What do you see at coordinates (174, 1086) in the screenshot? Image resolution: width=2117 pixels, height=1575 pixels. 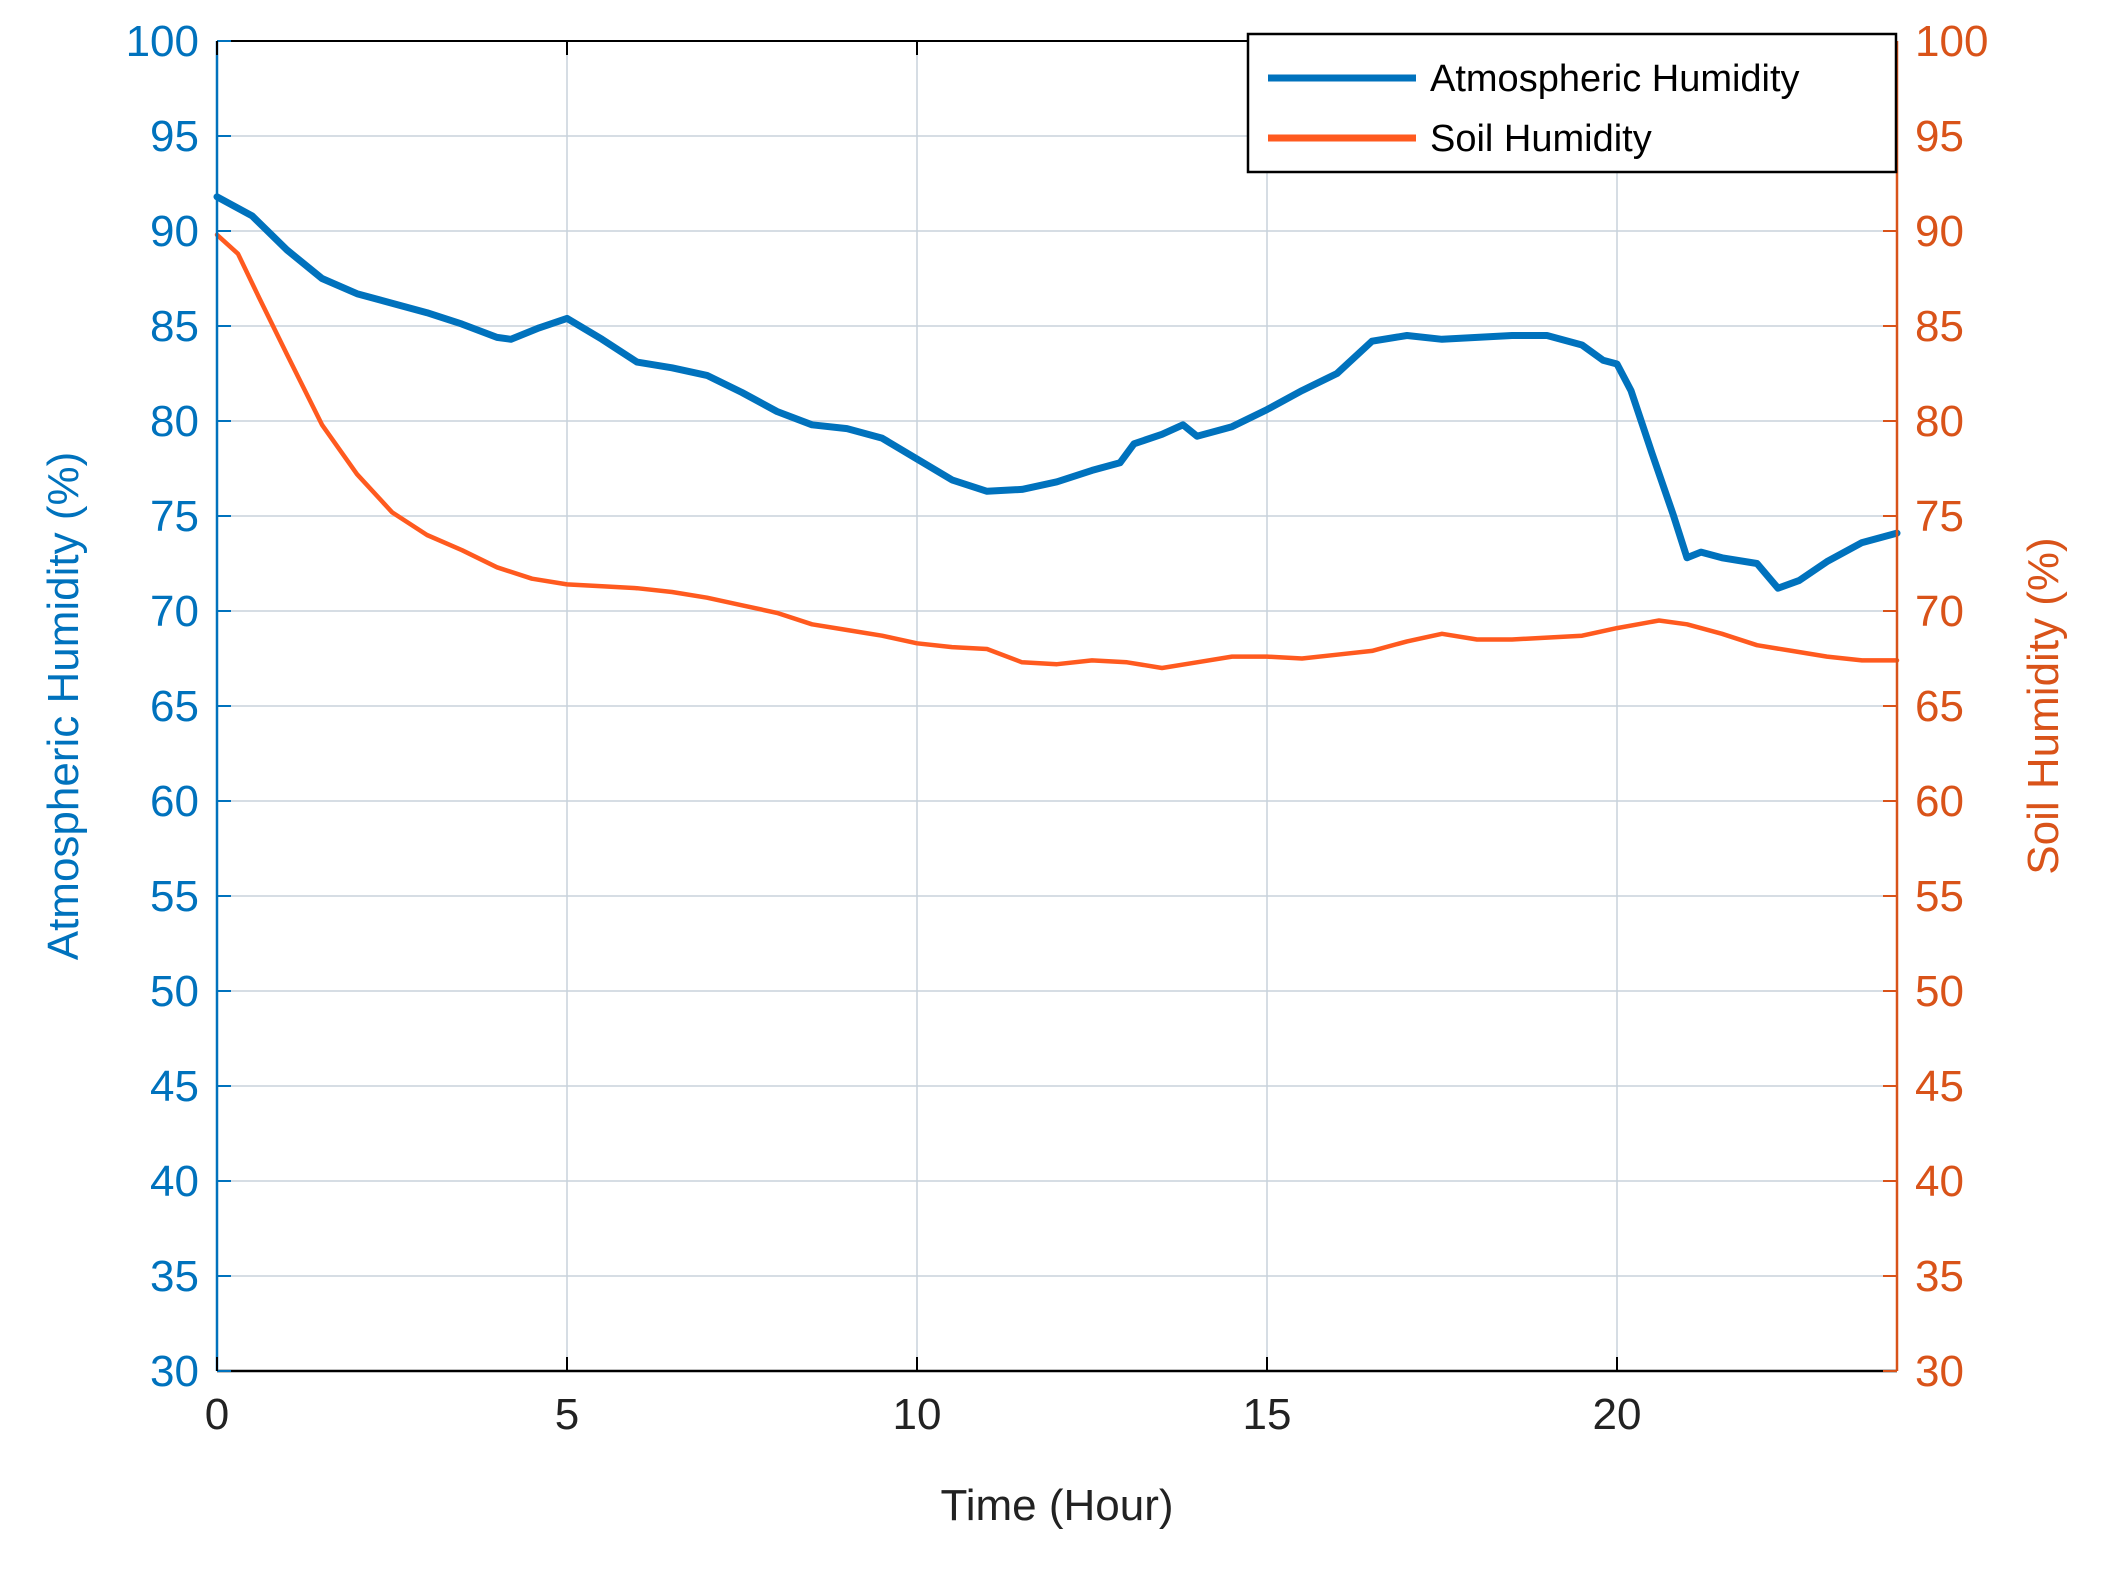 I see `left-y-tick-label: 45` at bounding box center [174, 1086].